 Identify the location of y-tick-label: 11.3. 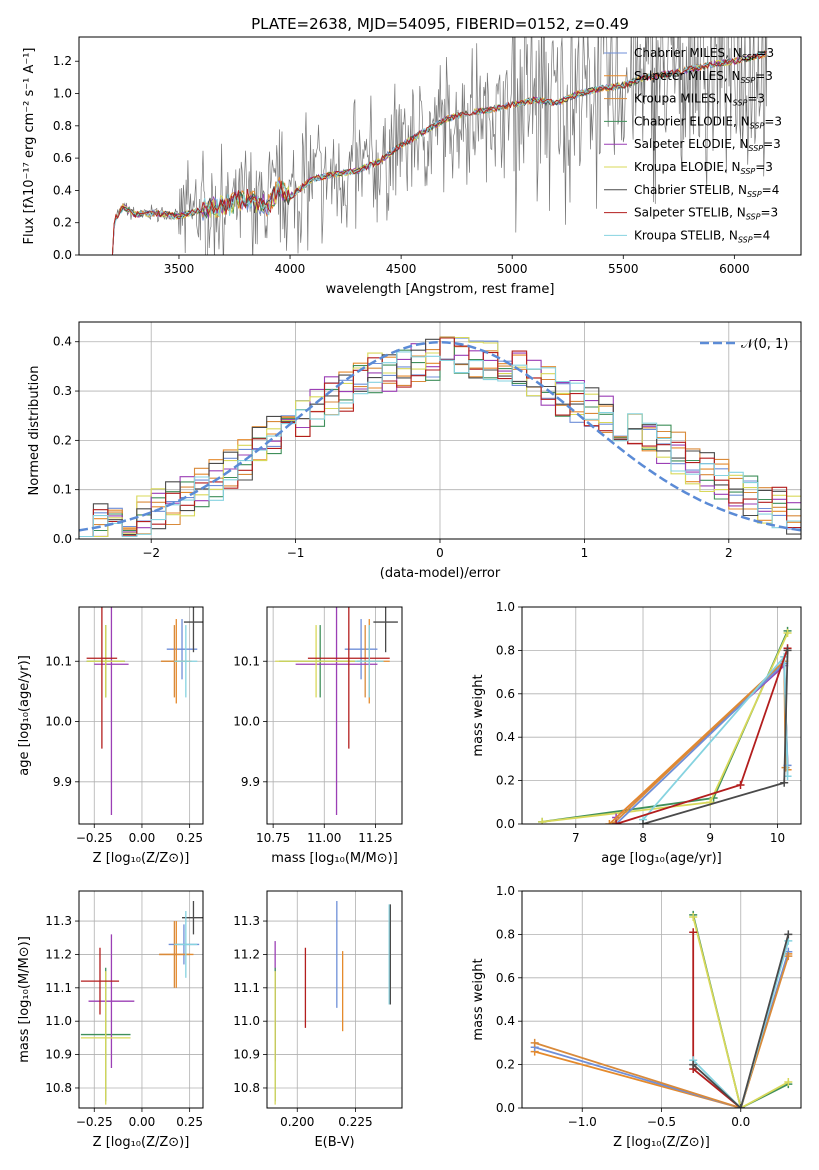
(246, 921).